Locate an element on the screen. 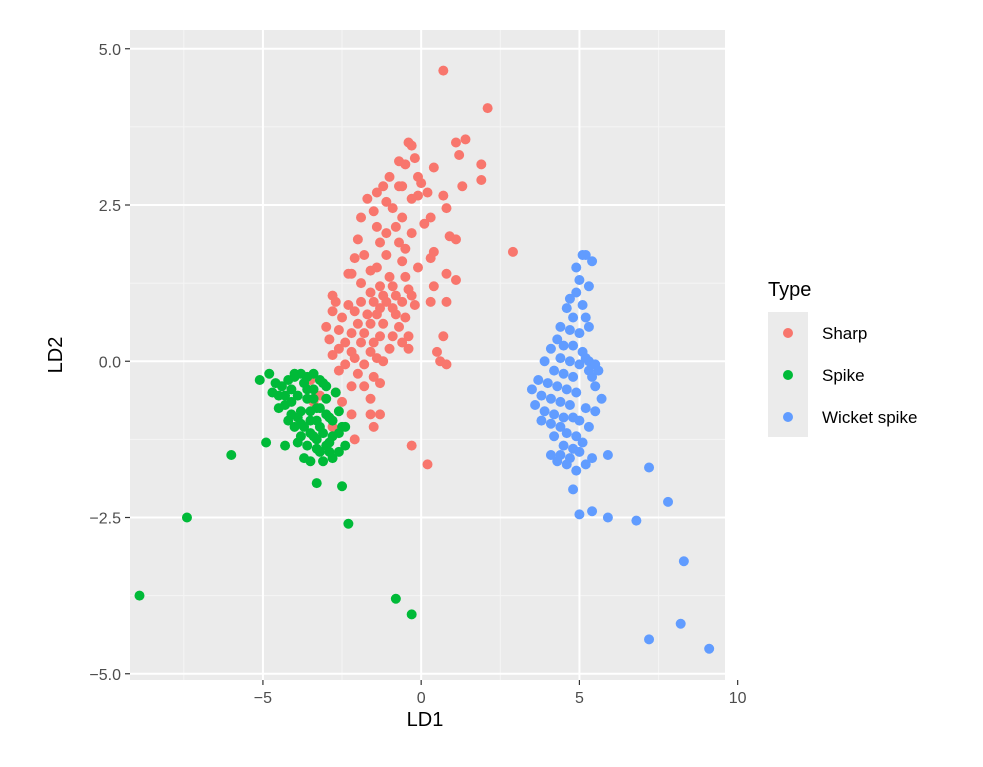 Image resolution: width=983 pixels, height=767 pixels. y-tick-label: 5.0 is located at coordinates (110, 50).